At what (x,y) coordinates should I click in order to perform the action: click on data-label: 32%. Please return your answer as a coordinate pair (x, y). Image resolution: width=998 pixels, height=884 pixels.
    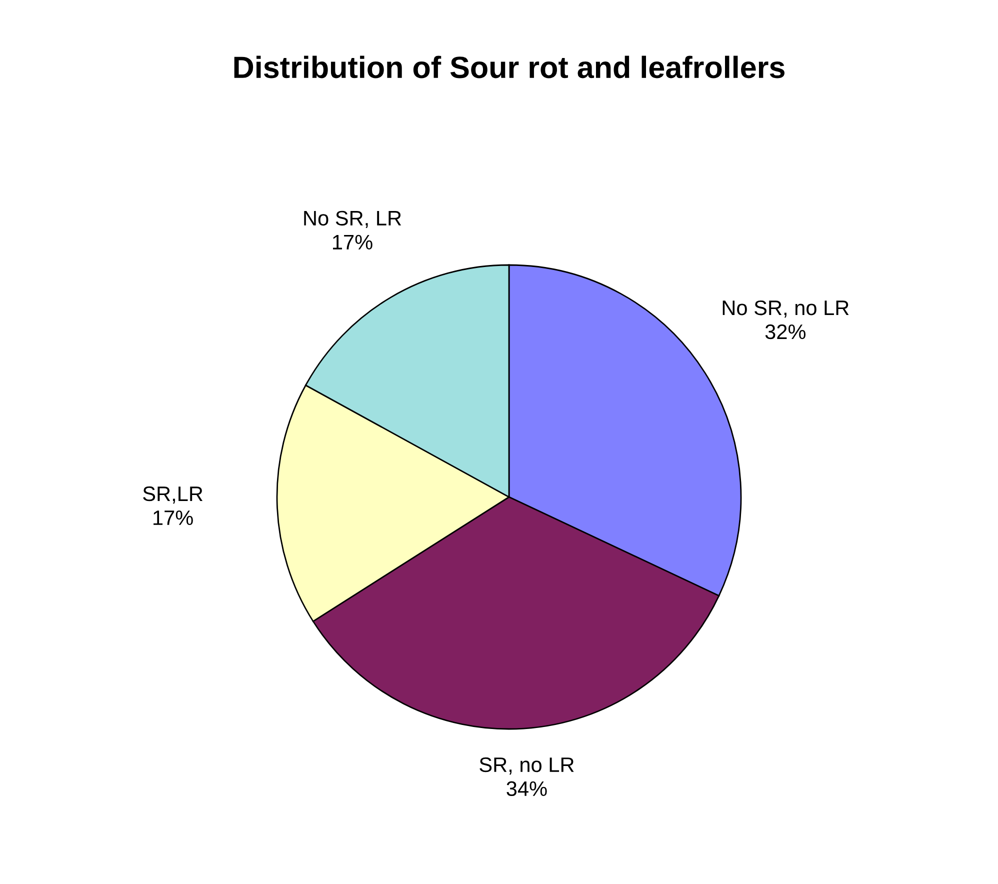
    Looking at the image, I should click on (785, 332).